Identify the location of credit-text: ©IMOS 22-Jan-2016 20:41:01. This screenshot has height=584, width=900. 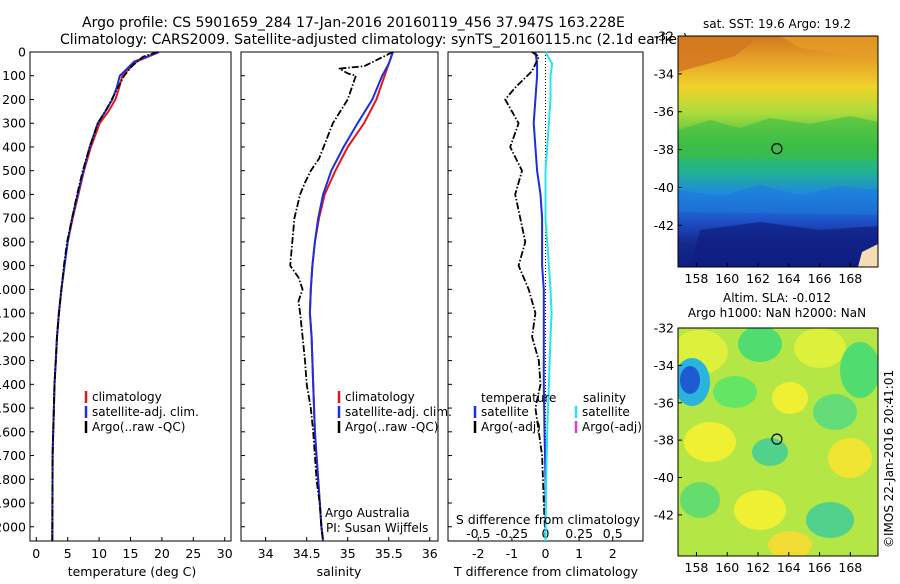
(889, 459).